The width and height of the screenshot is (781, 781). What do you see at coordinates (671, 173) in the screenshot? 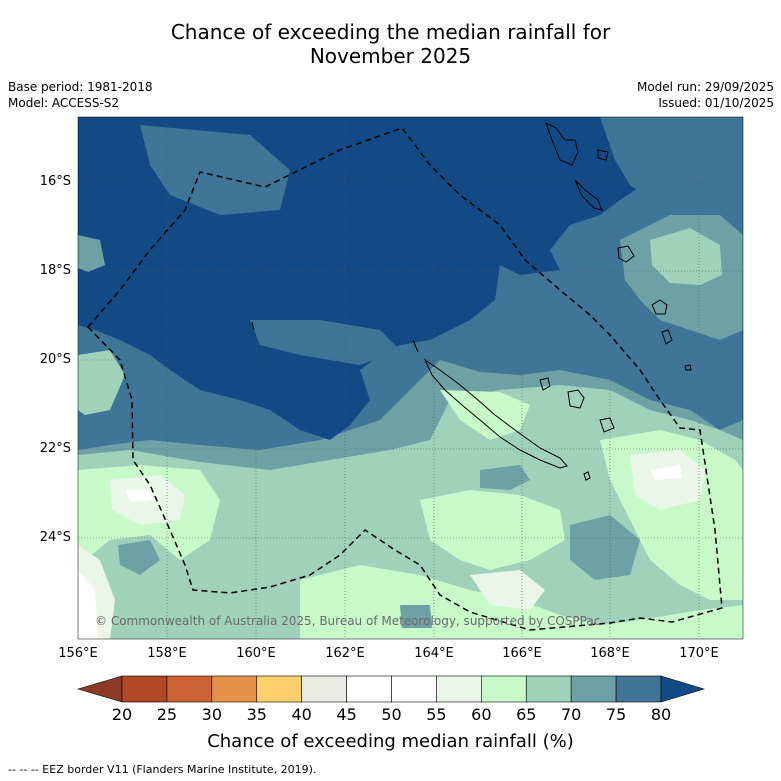
I see `region-70-75-ne` at bounding box center [671, 173].